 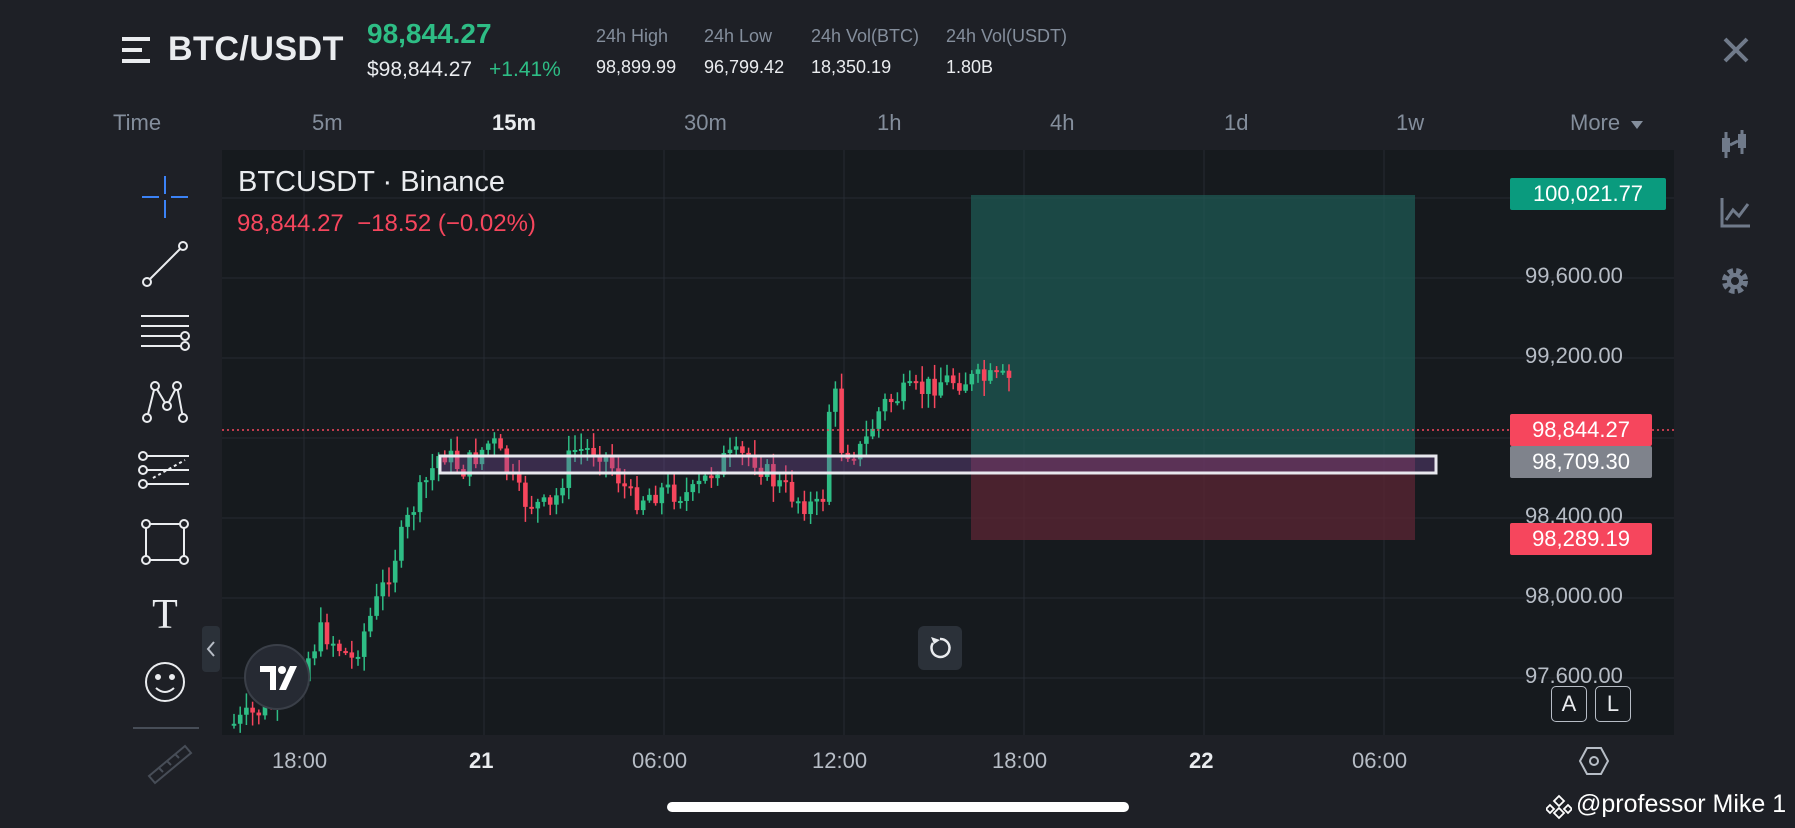 What do you see at coordinates (165, 682) in the screenshot?
I see `emoji-icon` at bounding box center [165, 682].